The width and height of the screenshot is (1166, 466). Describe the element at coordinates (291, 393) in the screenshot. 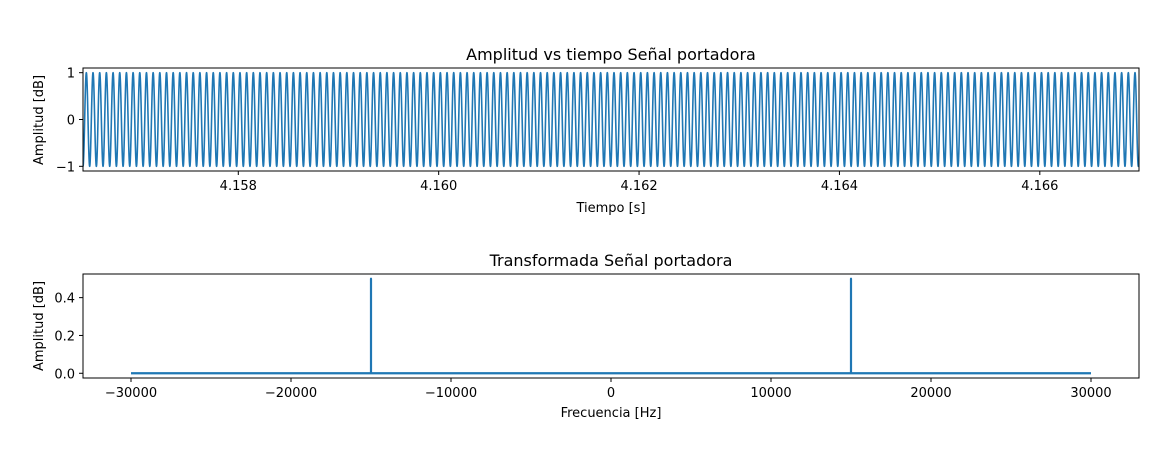

I see `x-tick-label: −20000` at that location.